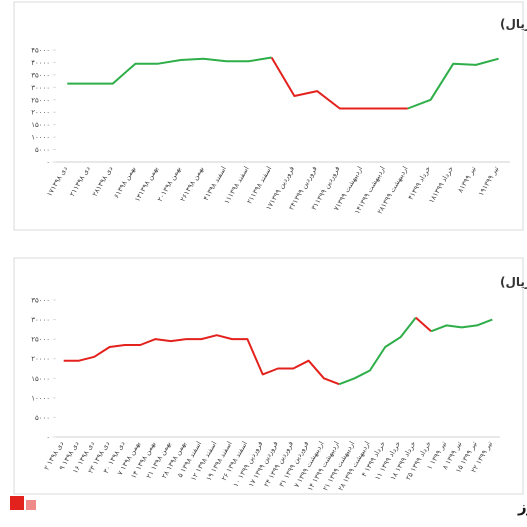 This screenshot has height=527, width=527. I want to click on brand-watermark: بورس نیوز, so click(522, 507).